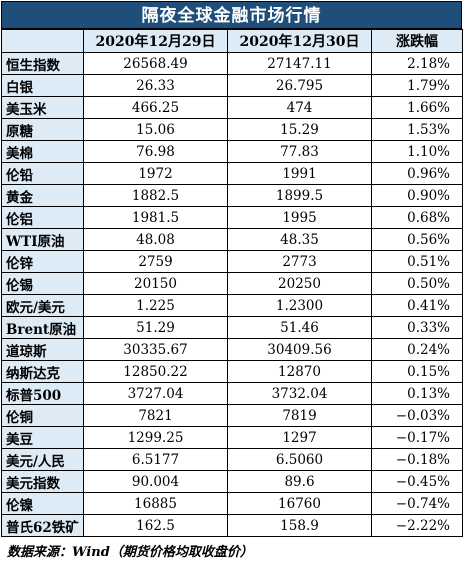 This screenshot has width=463, height=564. Describe the element at coordinates (417, 85) in the screenshot. I see `row-change: 1.79%` at that location.